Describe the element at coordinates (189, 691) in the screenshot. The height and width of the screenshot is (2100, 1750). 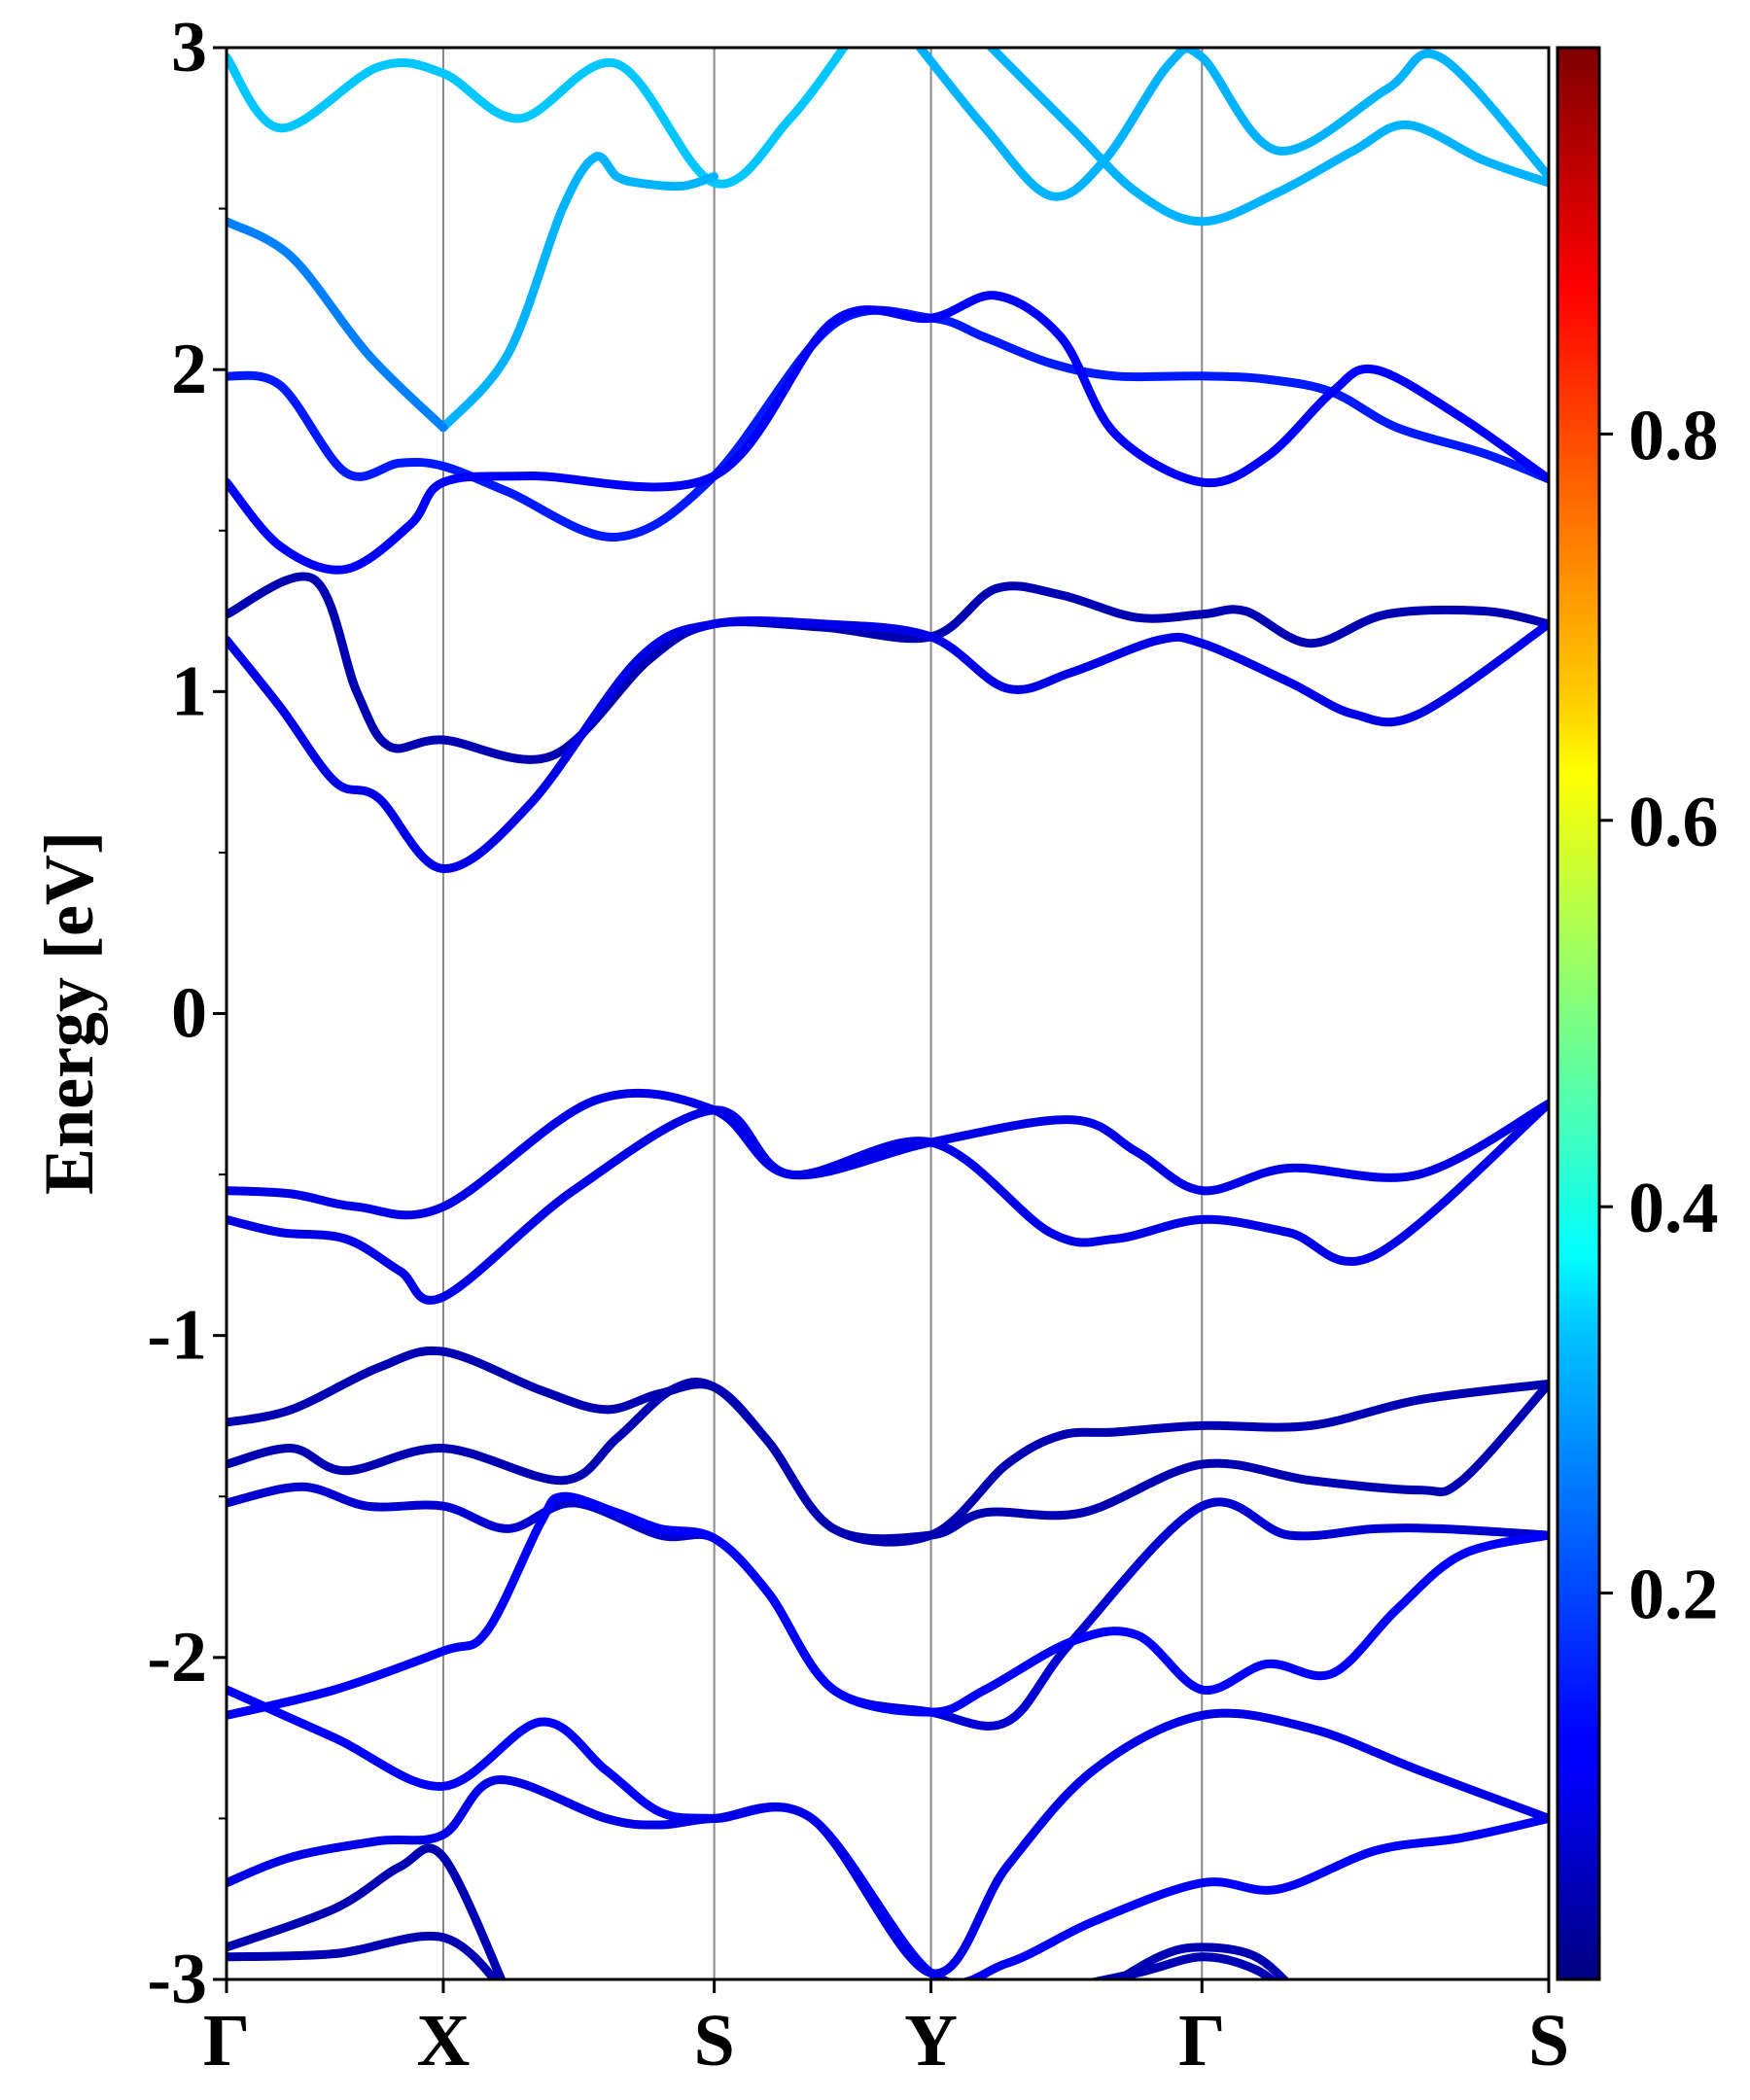
I see `y-tick-label: 1` at that location.